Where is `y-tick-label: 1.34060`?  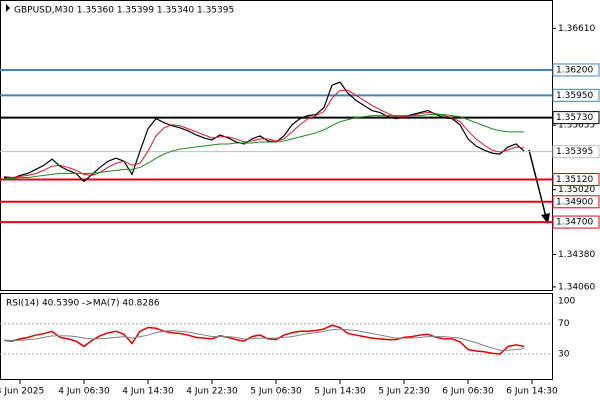
y-tick-label: 1.34060 is located at coordinates (576, 287).